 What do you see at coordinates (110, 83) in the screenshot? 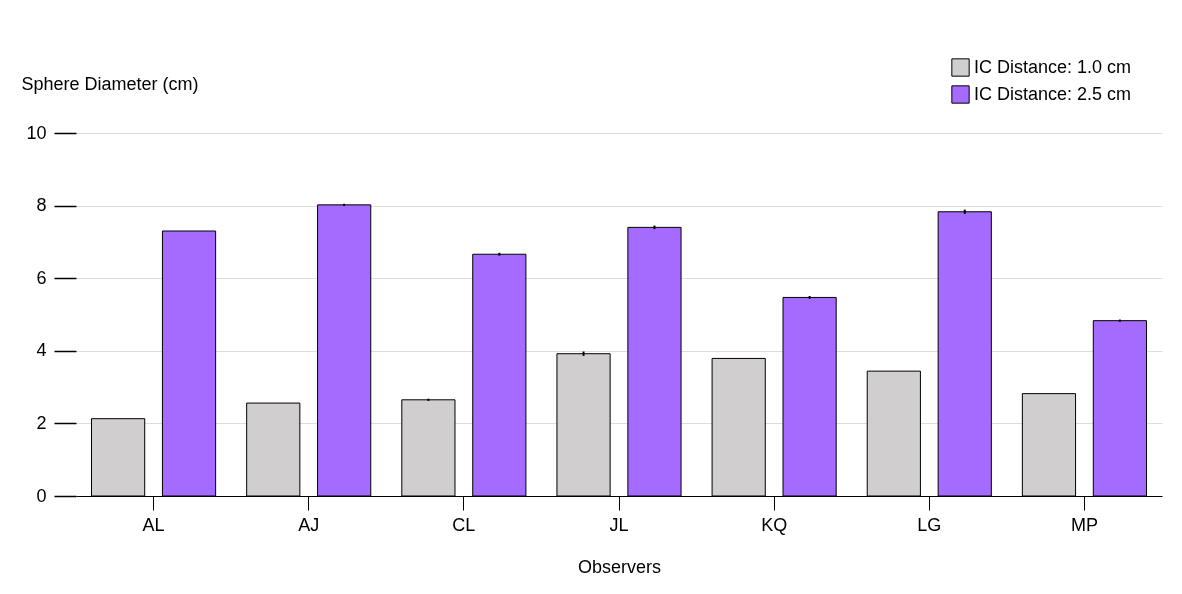
I see `y-axis-title: Sphere Diameter (cm)` at bounding box center [110, 83].